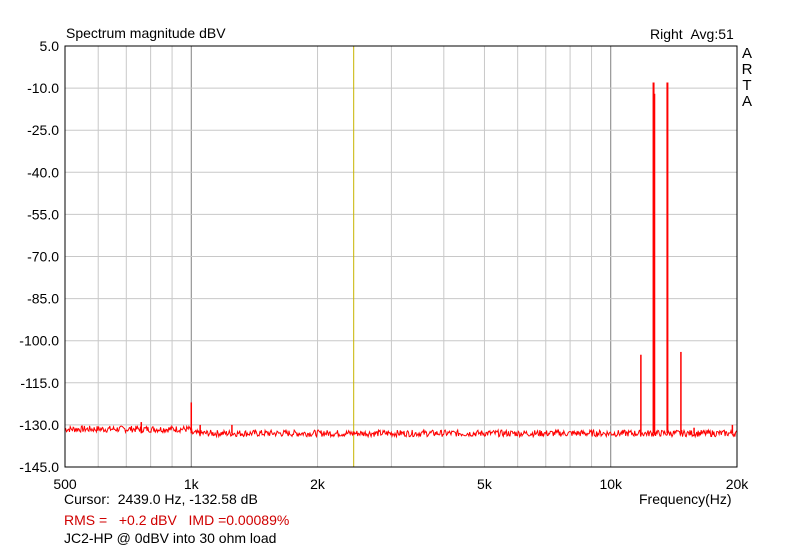 The image size is (800, 551). I want to click on cursor-value: 2439.0 Hz, -132.58 dB, so click(187, 499).